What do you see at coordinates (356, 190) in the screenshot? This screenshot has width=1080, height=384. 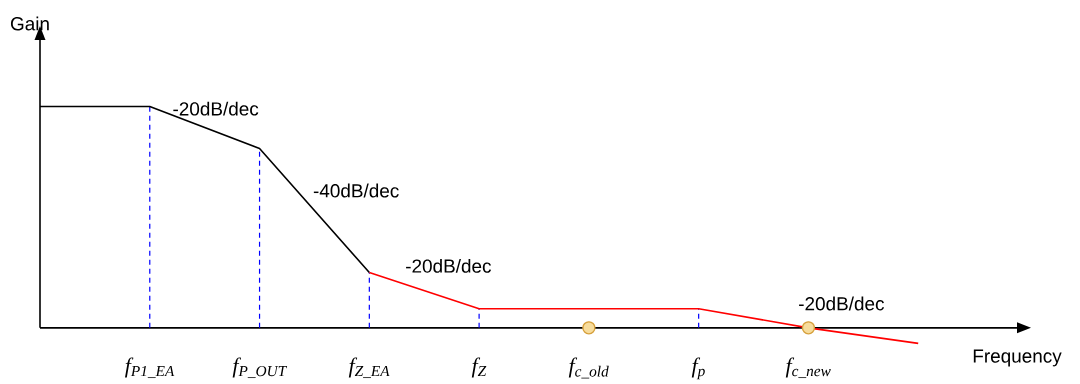 I see `annotation: -40dB/dec` at bounding box center [356, 190].